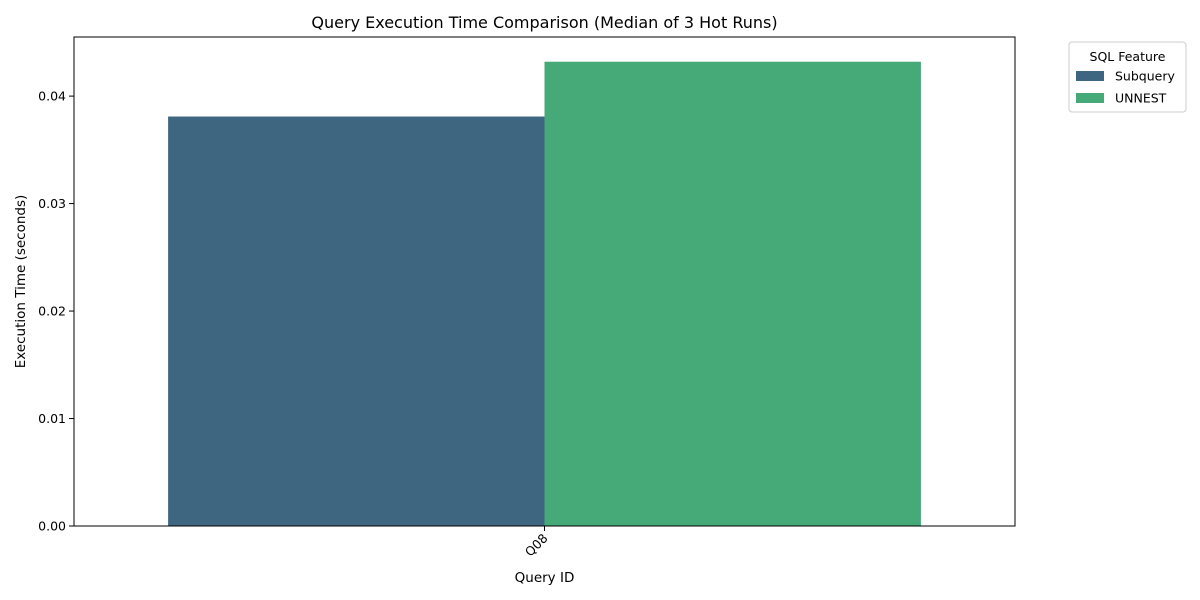  What do you see at coordinates (1090, 76) in the screenshot?
I see `legend-swatch-subquery` at bounding box center [1090, 76].